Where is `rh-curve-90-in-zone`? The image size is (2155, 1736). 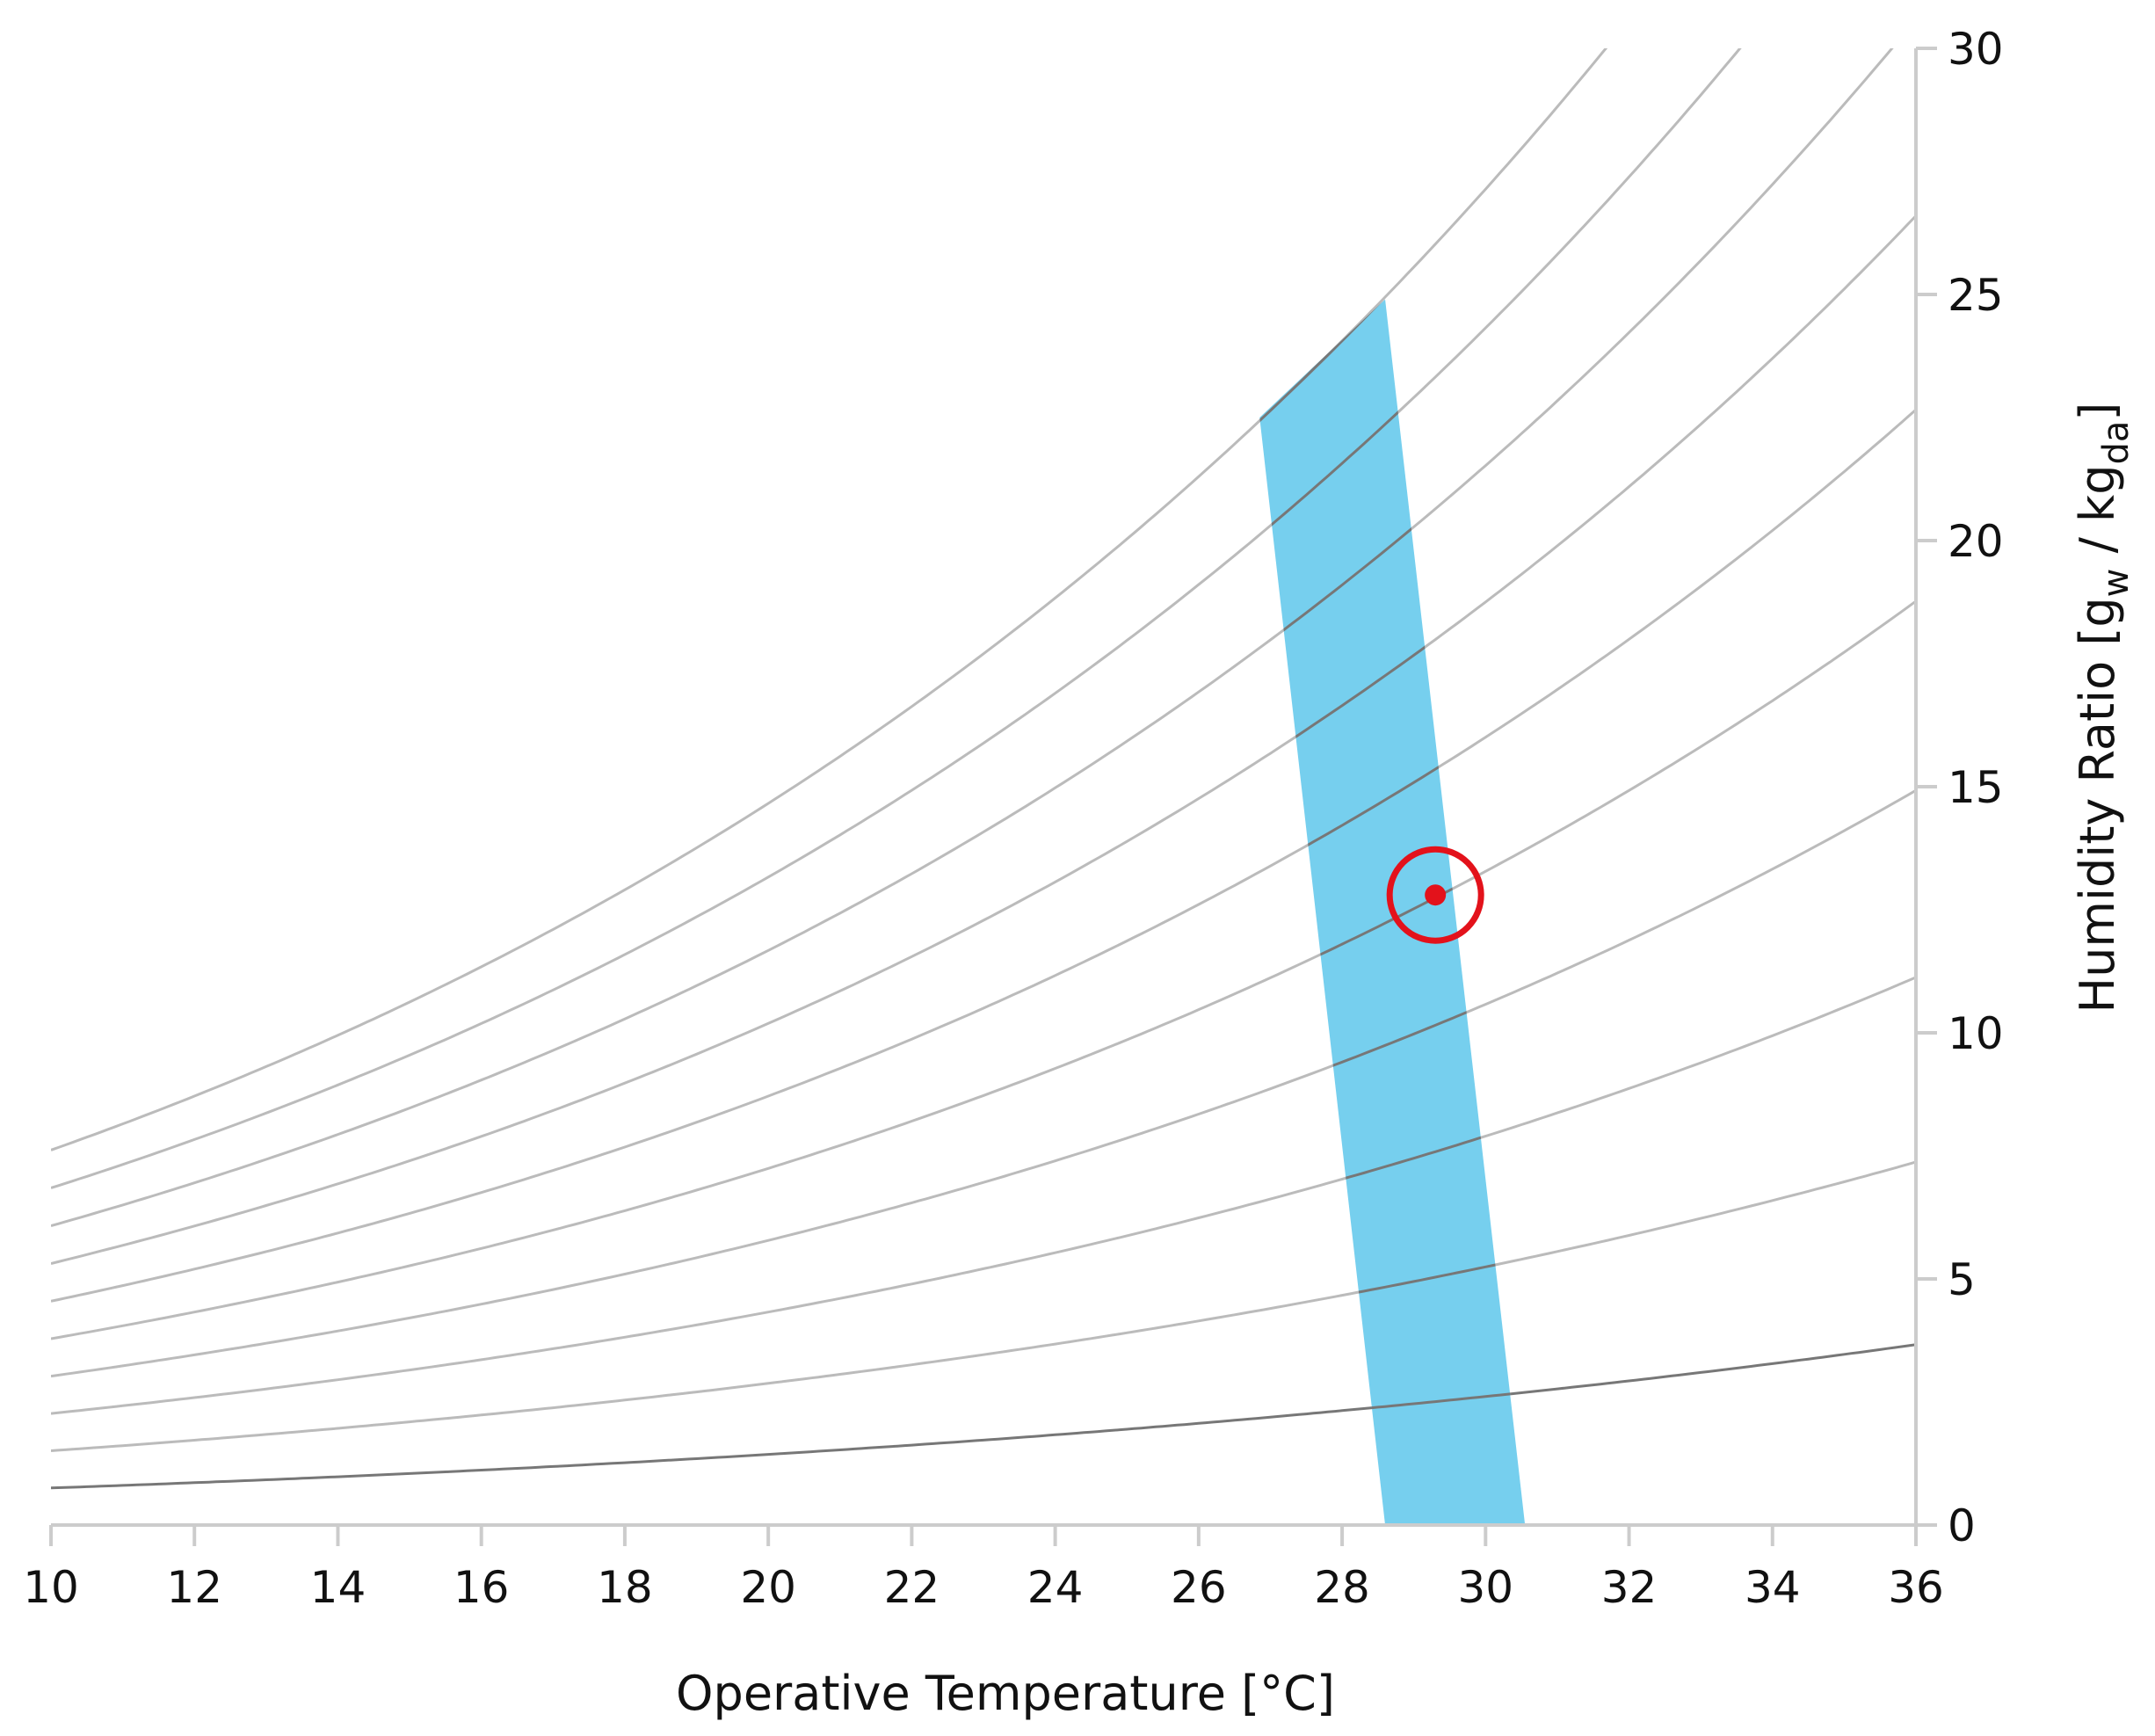 rh-curve-90-in-zone is located at coordinates (1392, 744).